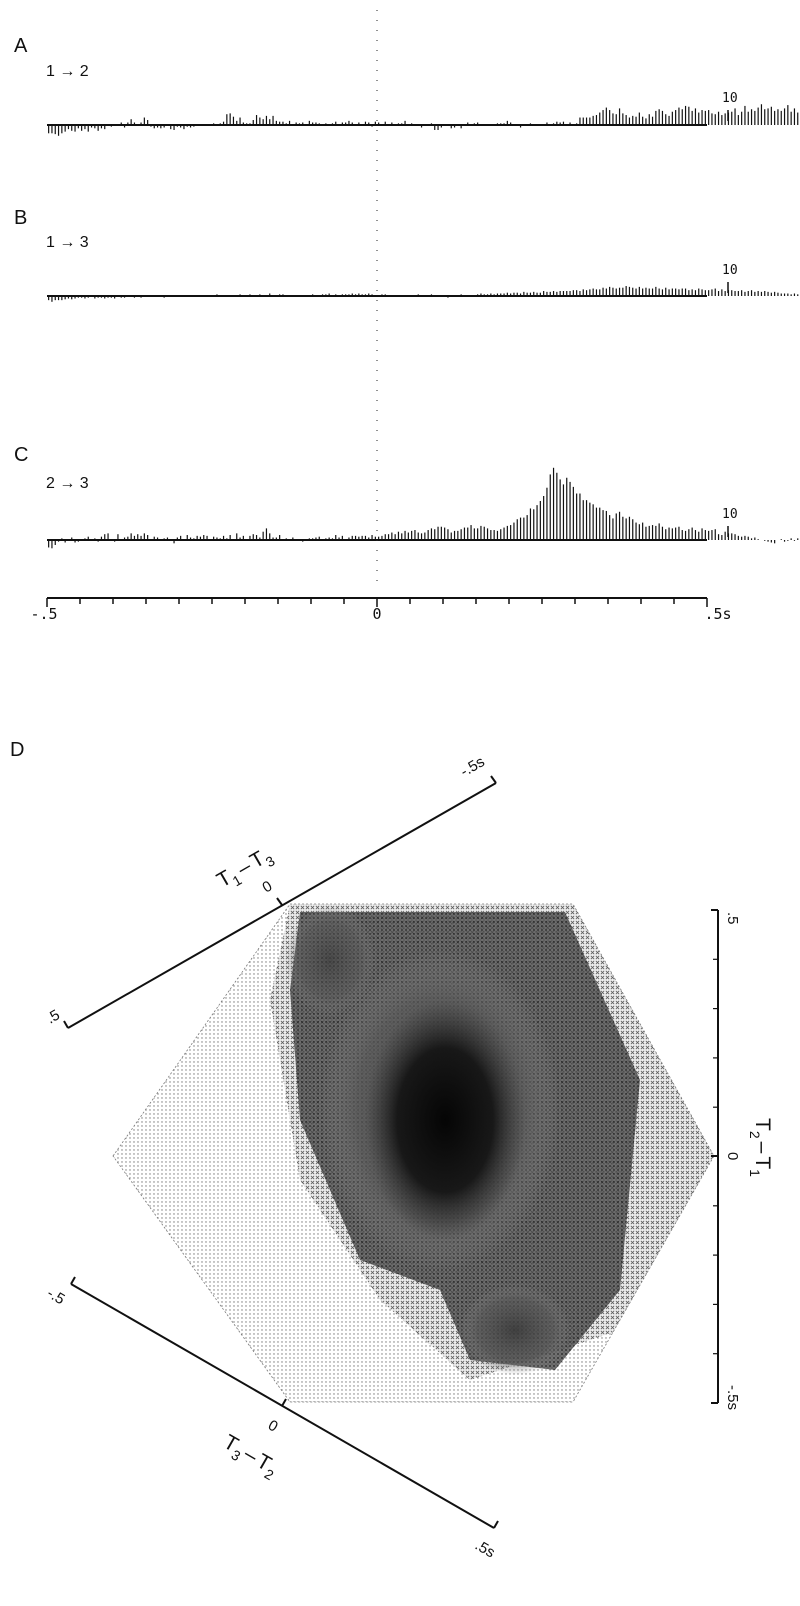 The height and width of the screenshot is (1606, 800). What do you see at coordinates (43, 614) in the screenshot?
I see `time-tick-label-min: -.5` at bounding box center [43, 614].